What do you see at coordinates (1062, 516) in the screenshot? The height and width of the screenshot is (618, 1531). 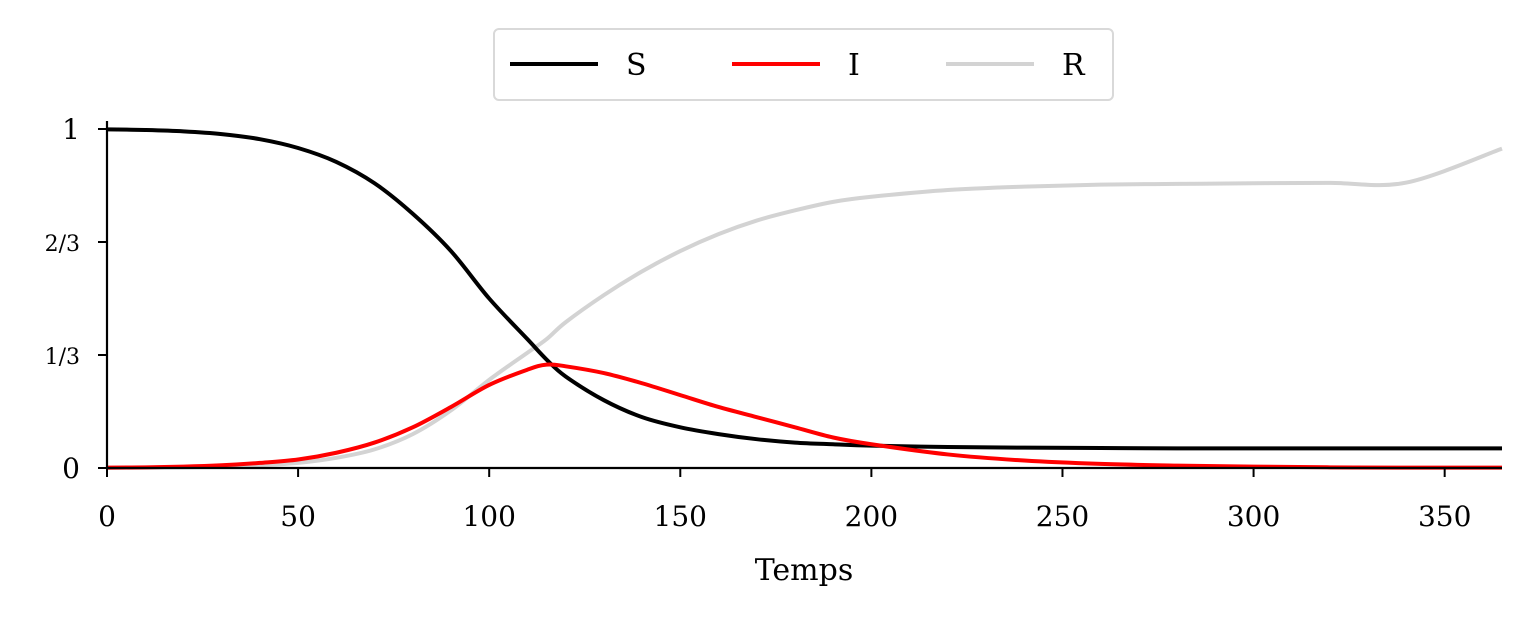 I see `x-tick-label: 250` at bounding box center [1062, 516].